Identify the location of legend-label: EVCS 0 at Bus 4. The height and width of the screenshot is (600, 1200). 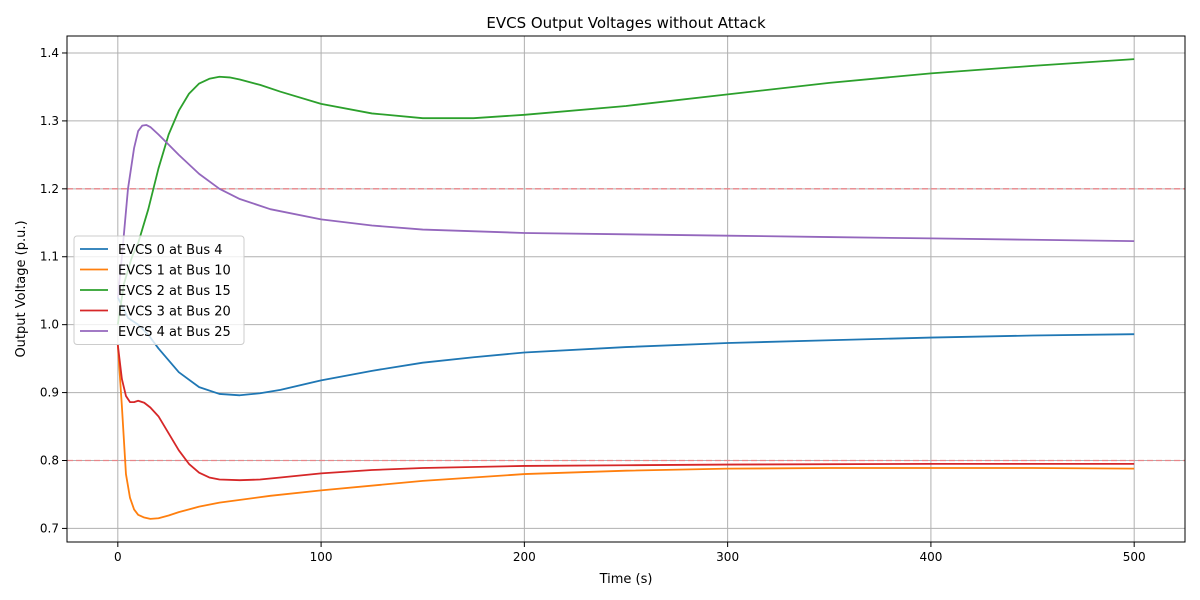
(170, 250).